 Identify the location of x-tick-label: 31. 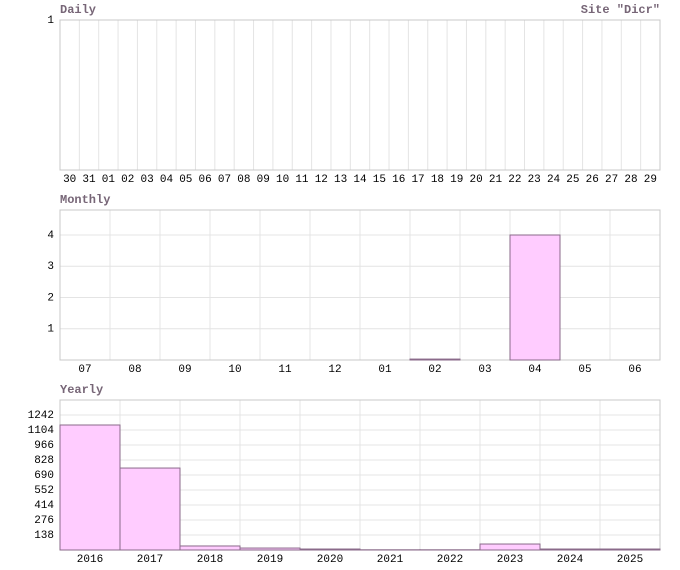
(89, 180).